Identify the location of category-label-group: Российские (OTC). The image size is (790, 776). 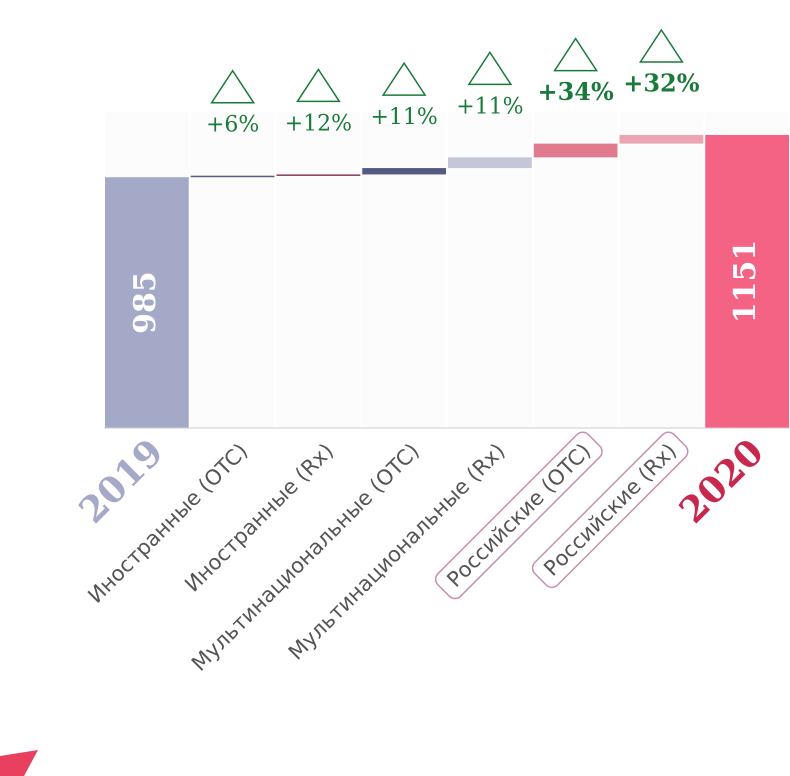
(518, 515).